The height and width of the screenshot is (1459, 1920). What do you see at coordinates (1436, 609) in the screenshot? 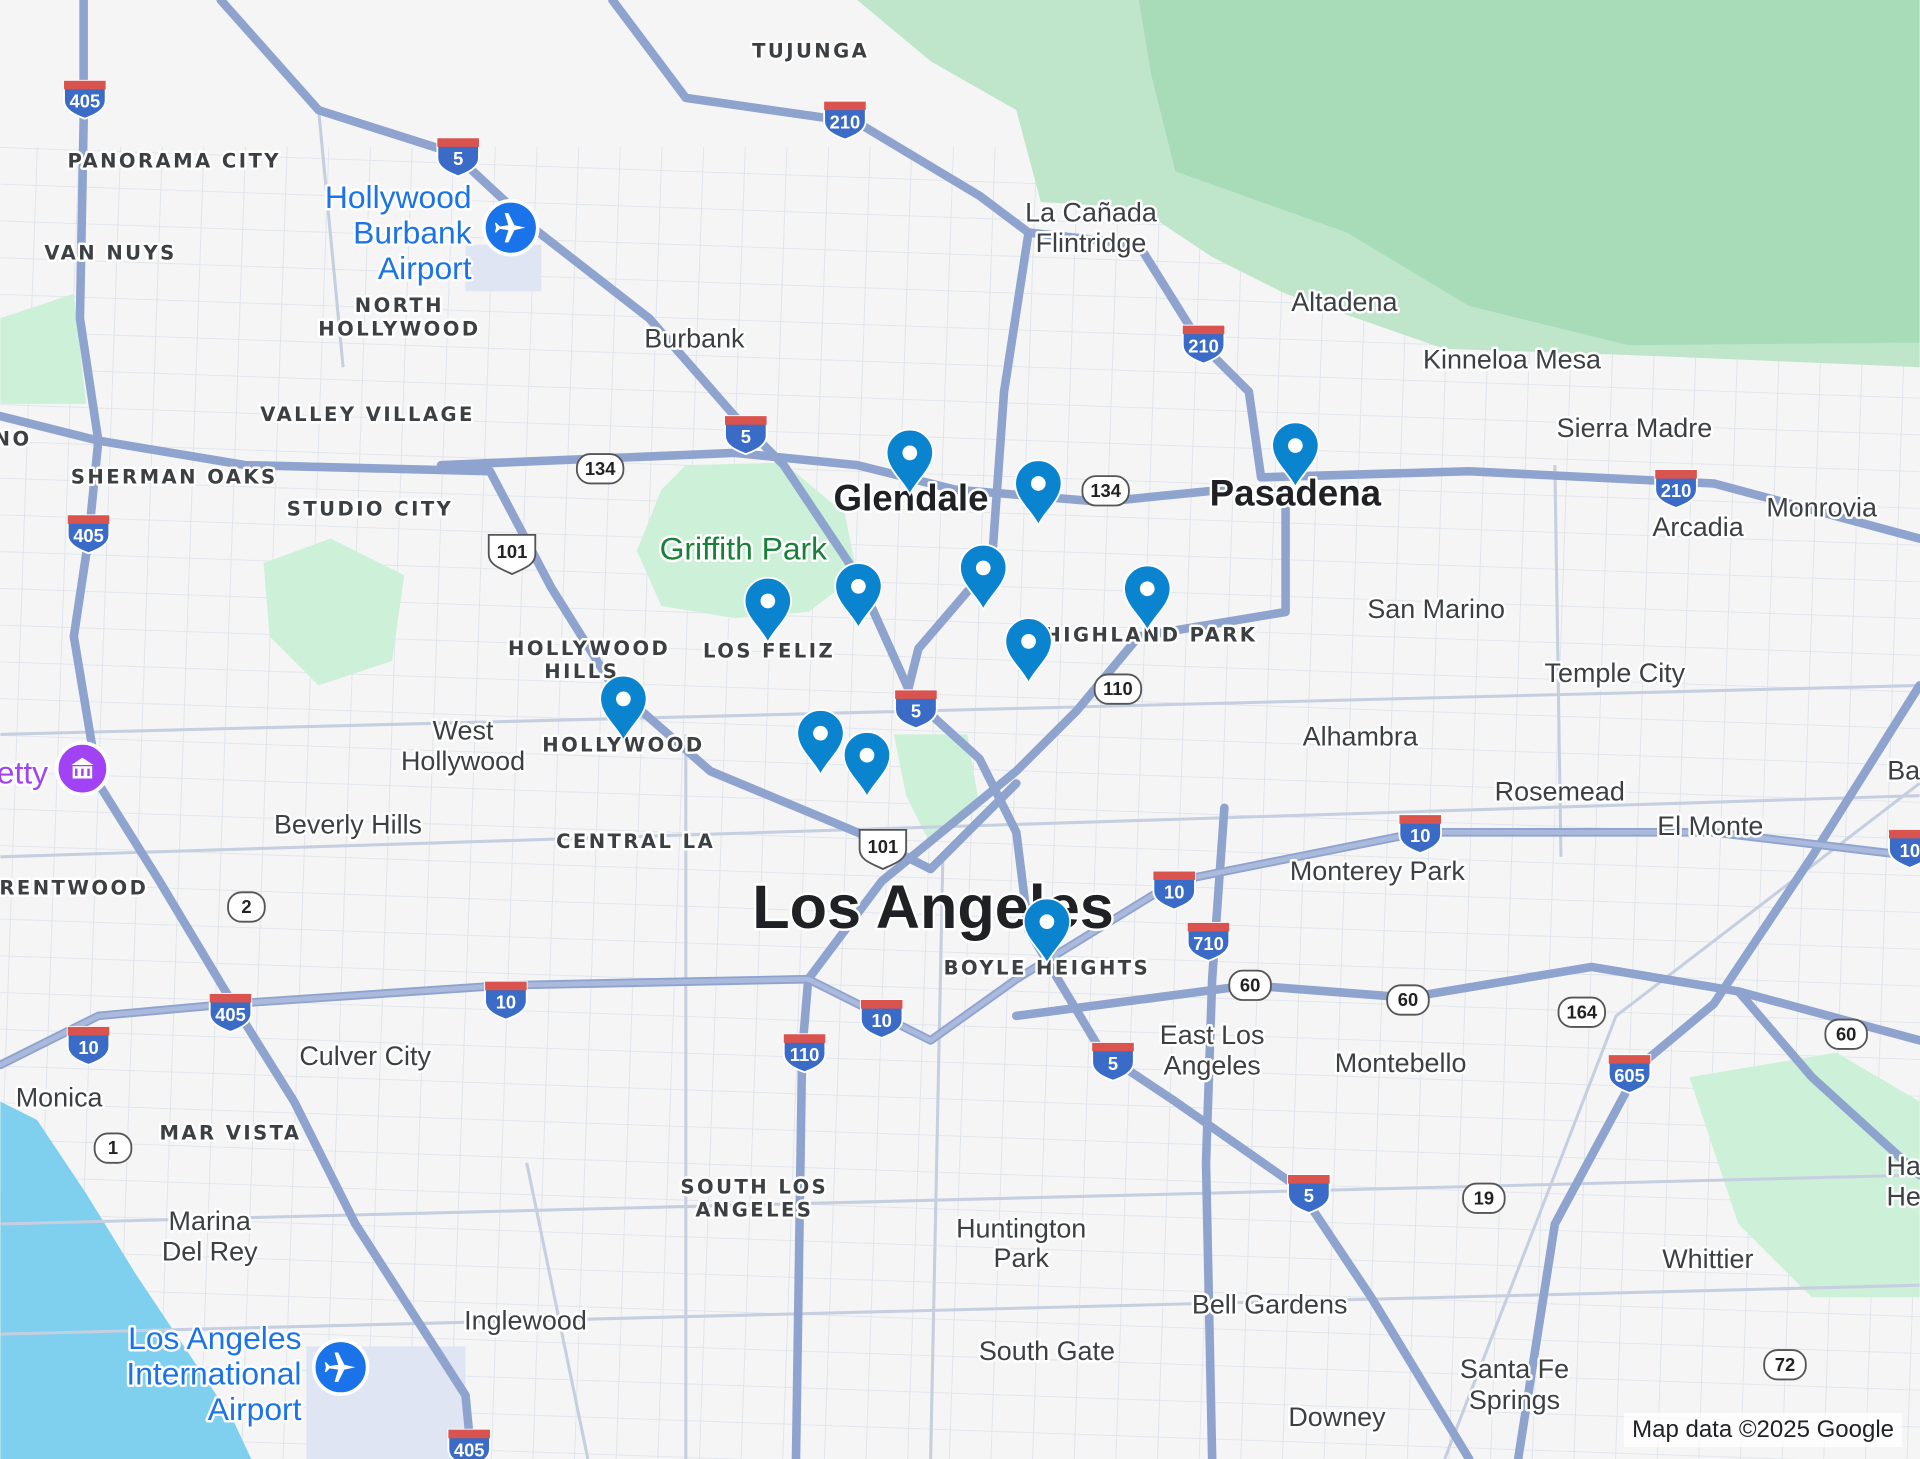
I see `label-san-marino: San Marino` at bounding box center [1436, 609].